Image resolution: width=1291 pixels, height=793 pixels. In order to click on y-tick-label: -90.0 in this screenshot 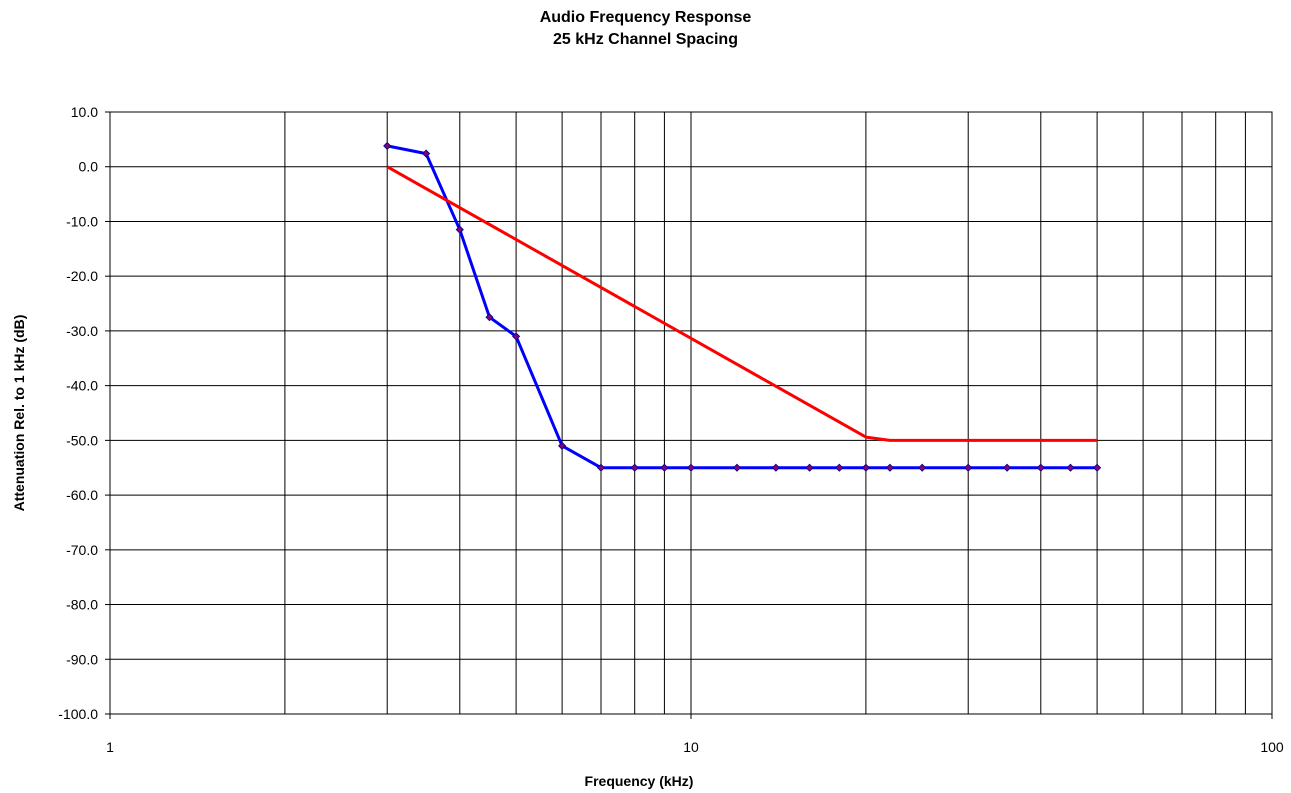, I will do `click(82, 659)`.